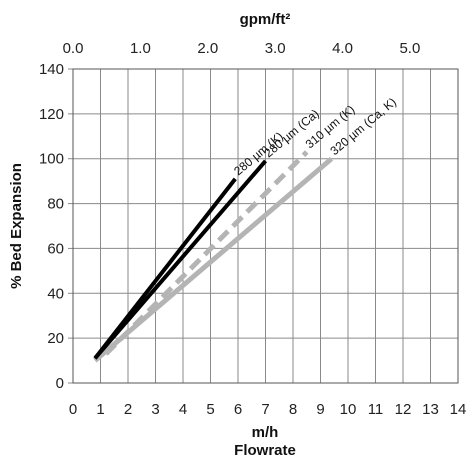 The image size is (468, 461). What do you see at coordinates (100, 409) in the screenshot?
I see `x-tick-label: 1` at bounding box center [100, 409].